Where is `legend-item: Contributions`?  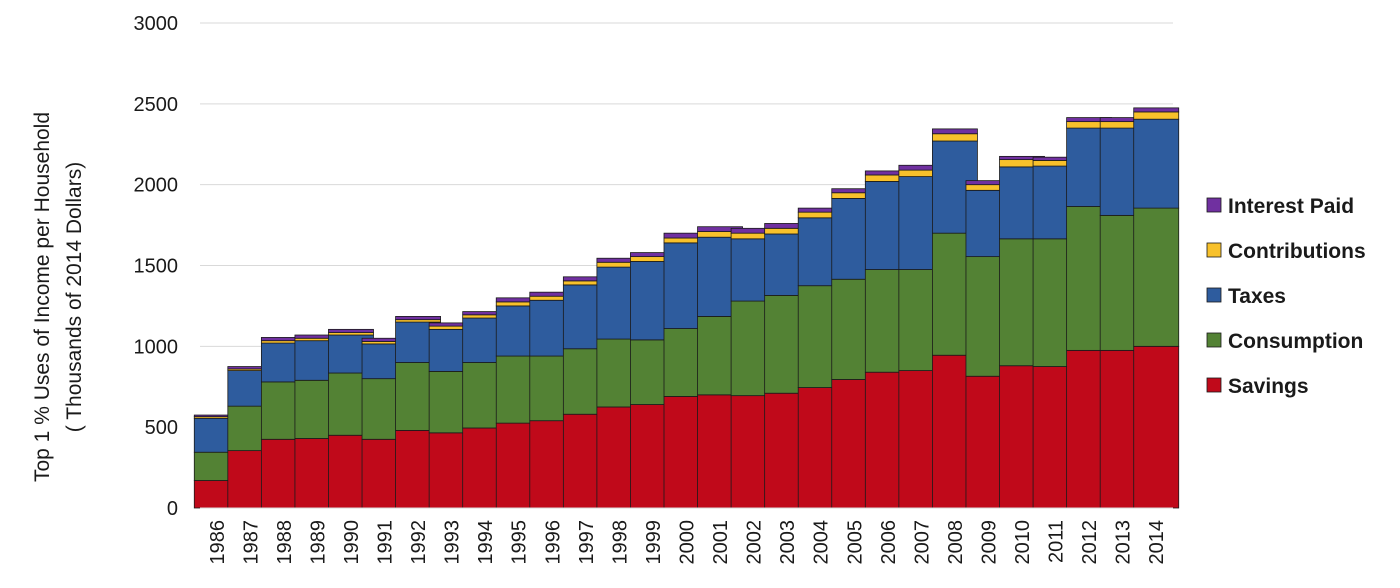 legend-item: Contributions is located at coordinates (1286, 251).